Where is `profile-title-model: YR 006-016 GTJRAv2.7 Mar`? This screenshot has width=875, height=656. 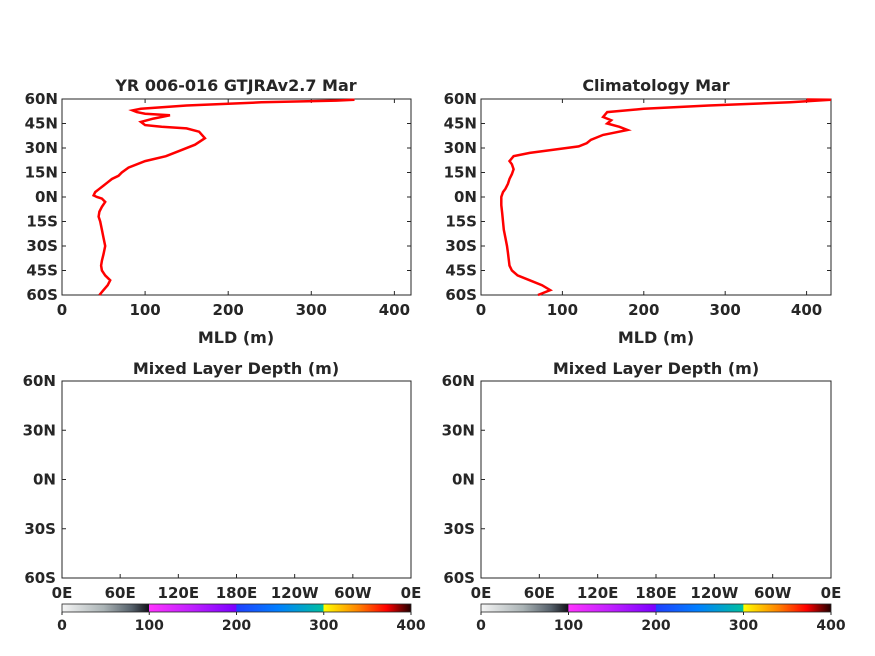 profile-title-model: YR 006-016 GTJRAv2.7 Mar is located at coordinates (235, 85).